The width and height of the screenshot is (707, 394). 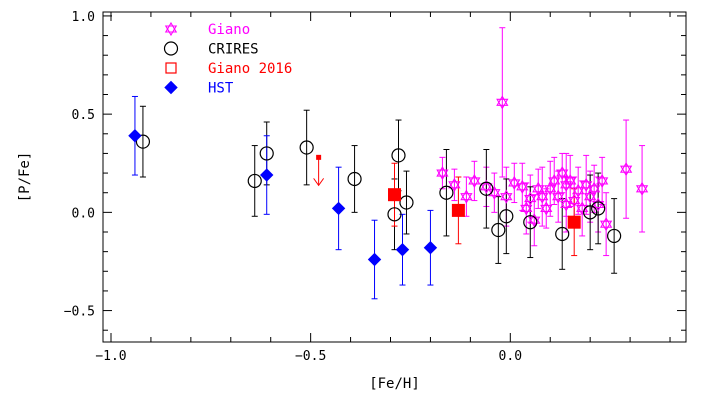 What do you see at coordinates (228, 69) in the screenshot?
I see `legend-entry: Giano 2016` at bounding box center [228, 69].